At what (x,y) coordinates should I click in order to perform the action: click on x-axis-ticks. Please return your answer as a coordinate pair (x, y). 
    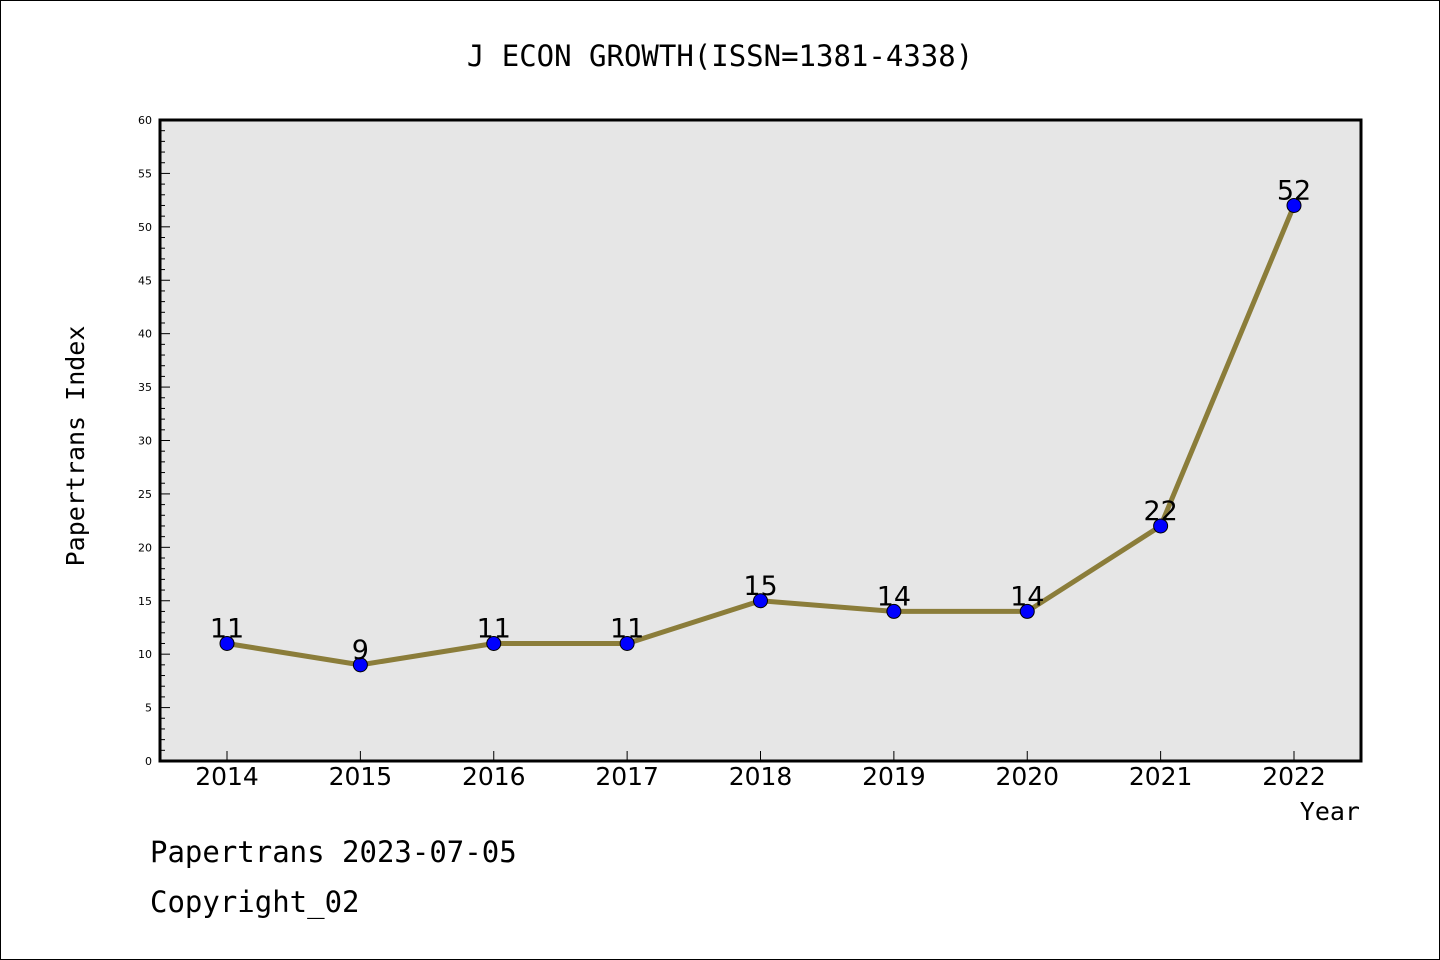
    Looking at the image, I should click on (760, 756).